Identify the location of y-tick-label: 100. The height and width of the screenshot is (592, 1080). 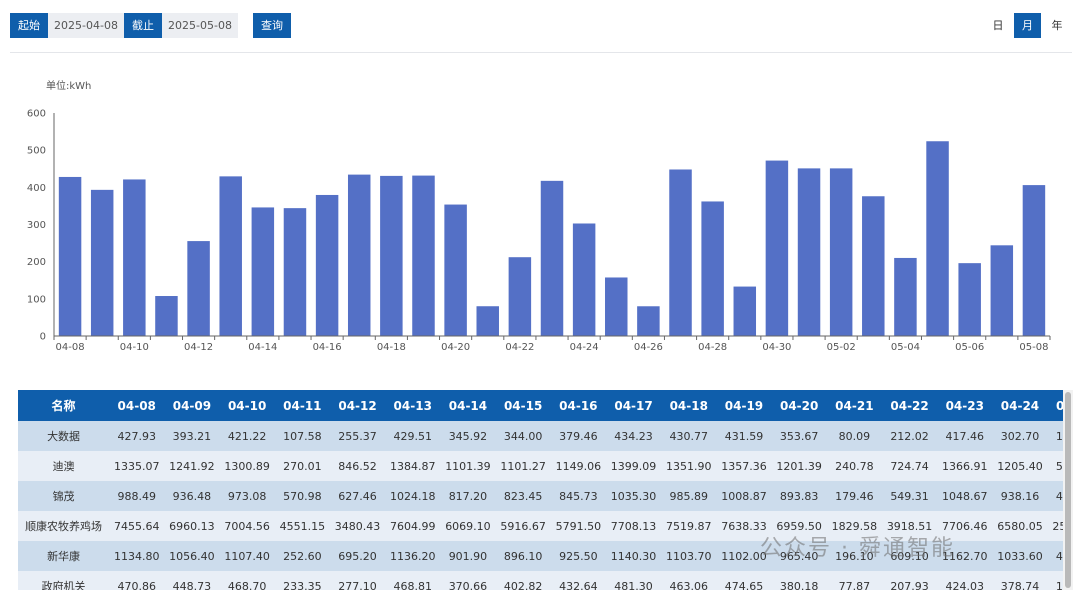
(36, 299).